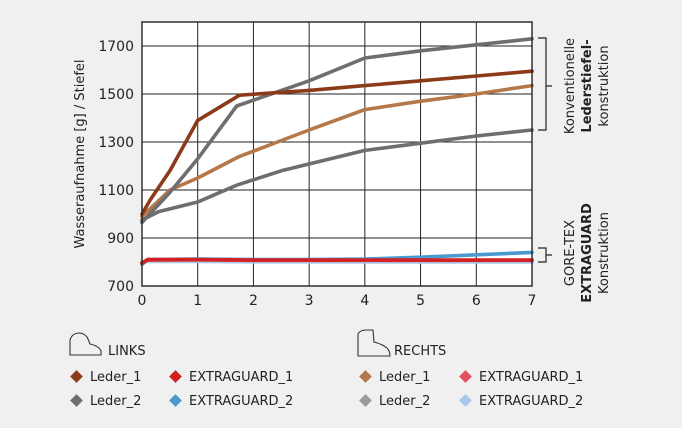  I want to click on low-boot-icon, so click(85, 344).